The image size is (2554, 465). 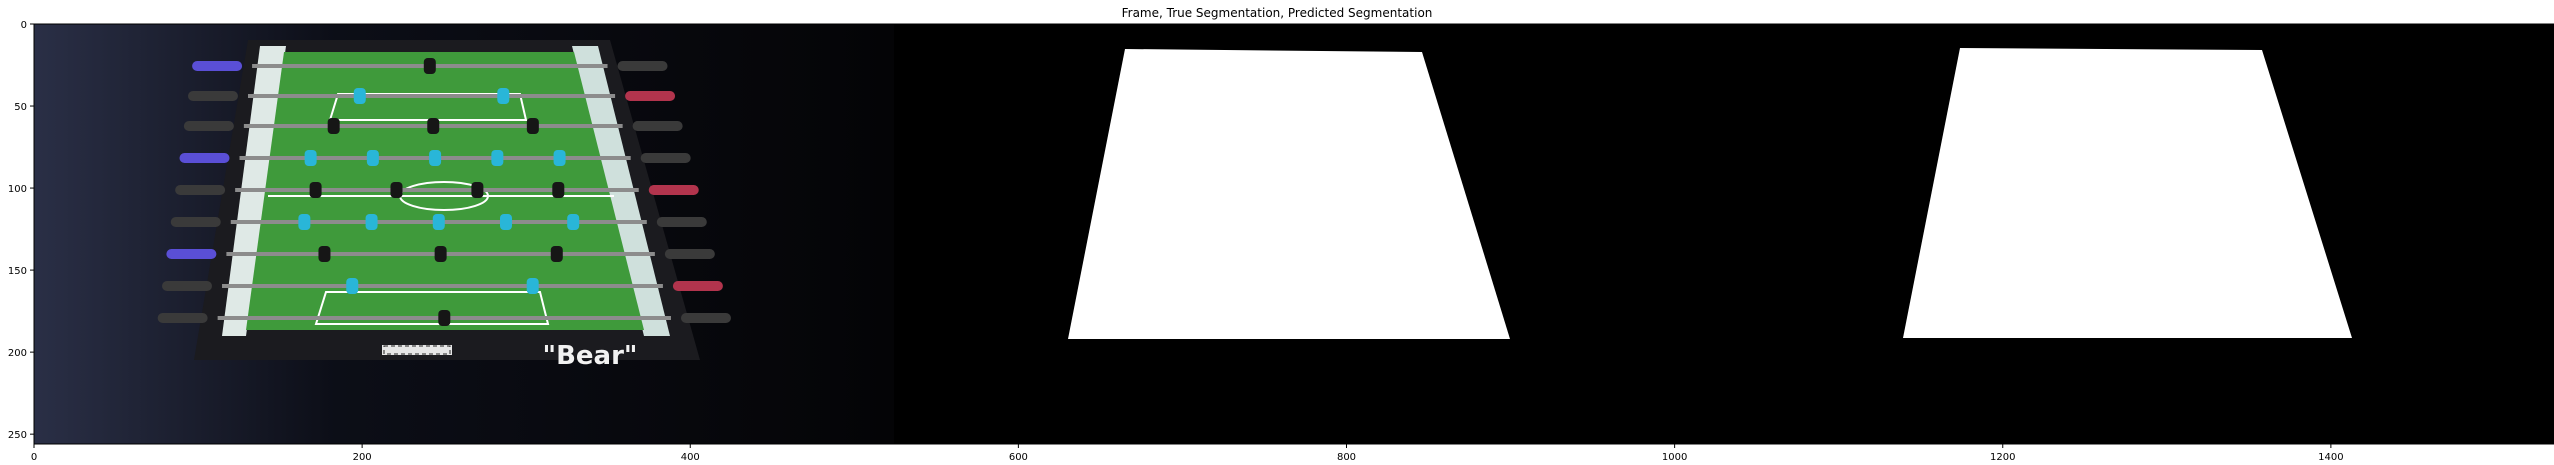 What do you see at coordinates (17, 271) in the screenshot?
I see `y-tick-label: 150` at bounding box center [17, 271].